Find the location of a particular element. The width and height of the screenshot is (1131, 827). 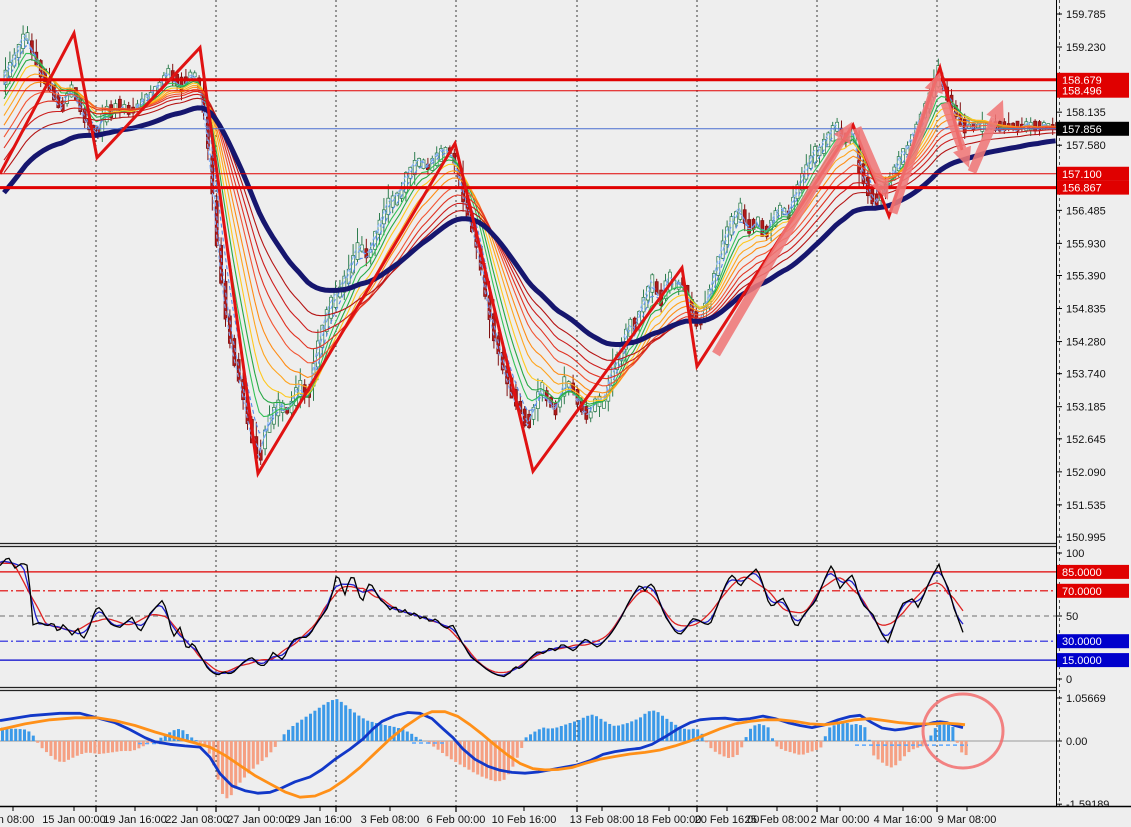

svg-text: 156.867 is located at coordinates (1082, 189).